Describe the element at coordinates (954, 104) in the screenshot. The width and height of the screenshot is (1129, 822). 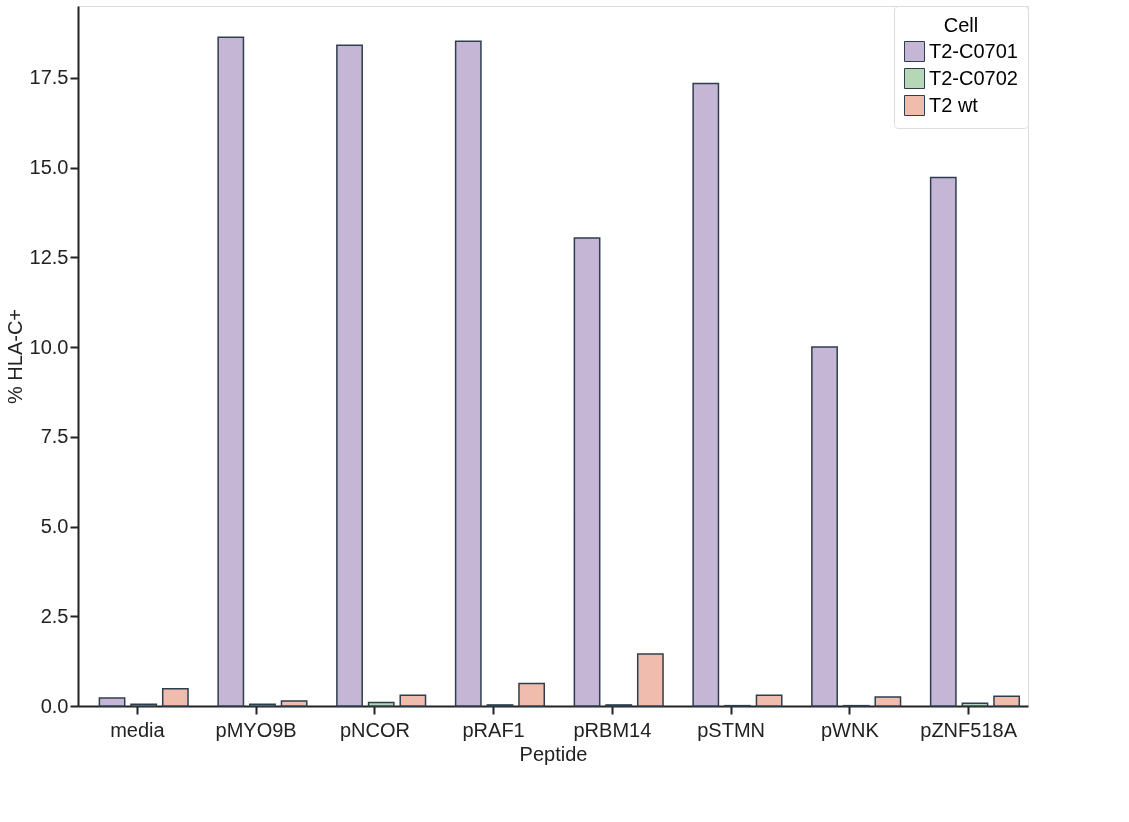
I see `legend-label: T2 wt` at that location.